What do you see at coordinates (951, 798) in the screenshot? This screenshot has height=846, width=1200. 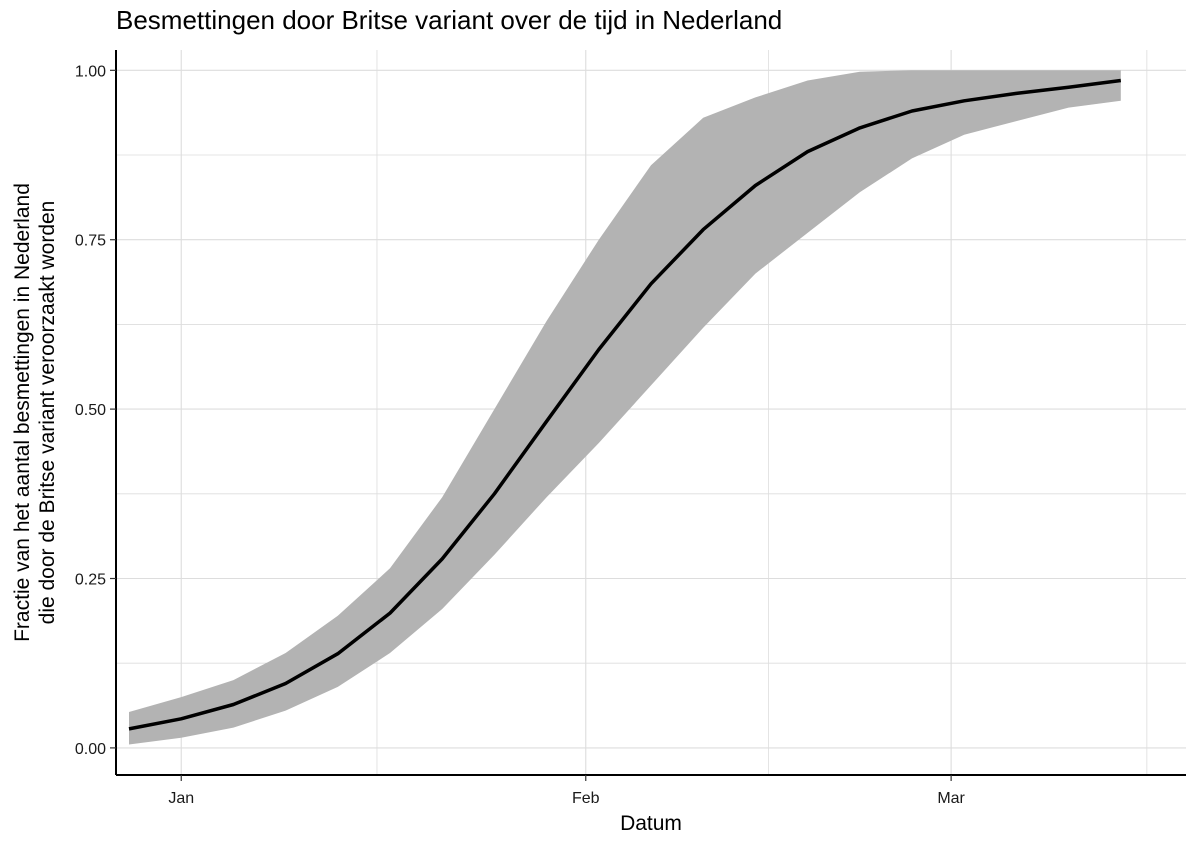 I see `x-tick-label-2: Mar` at bounding box center [951, 798].